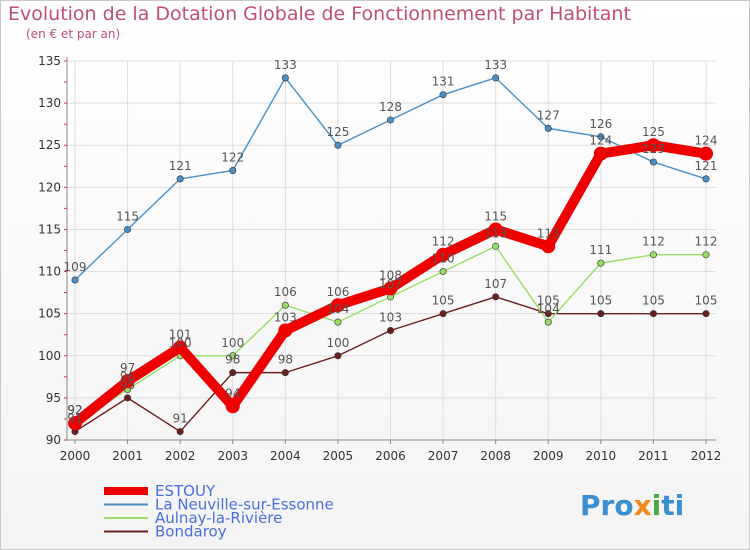 This screenshot has height=550, width=750. What do you see at coordinates (185, 491) in the screenshot?
I see `legend-label-0: ESTOUY` at bounding box center [185, 491].